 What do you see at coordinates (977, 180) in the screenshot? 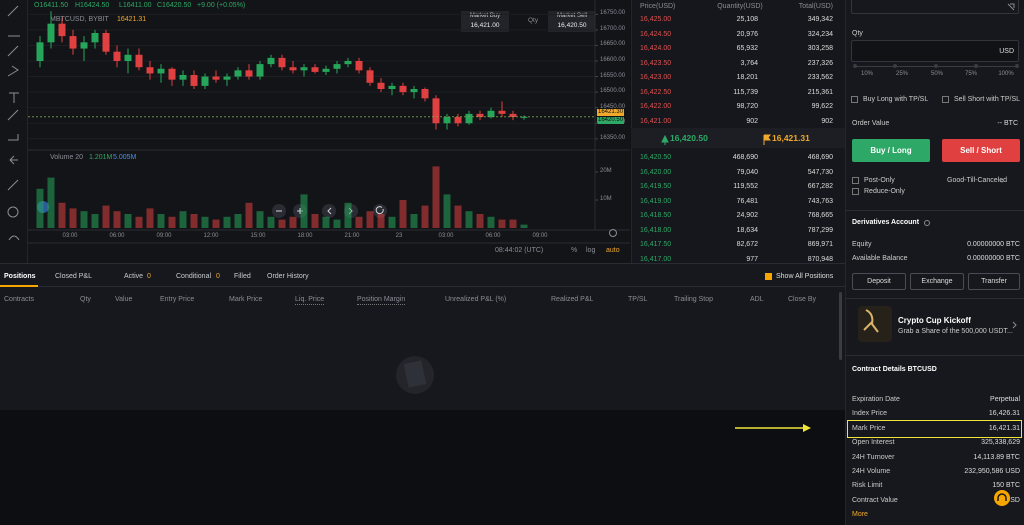
I see `label: Good-Till-Canceled` at bounding box center [977, 180].